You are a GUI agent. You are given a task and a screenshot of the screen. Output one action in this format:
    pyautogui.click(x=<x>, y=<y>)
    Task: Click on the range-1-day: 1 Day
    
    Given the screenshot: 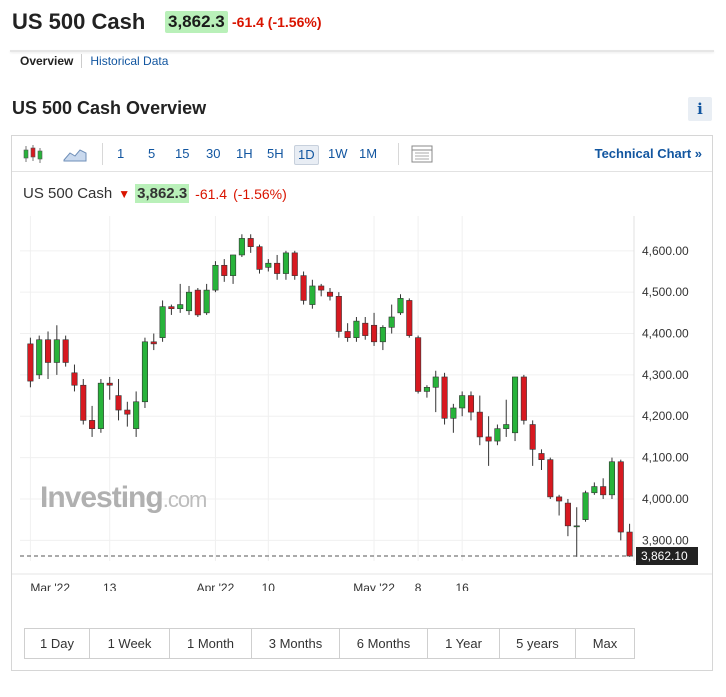 What is the action you would take?
    pyautogui.click(x=57, y=643)
    